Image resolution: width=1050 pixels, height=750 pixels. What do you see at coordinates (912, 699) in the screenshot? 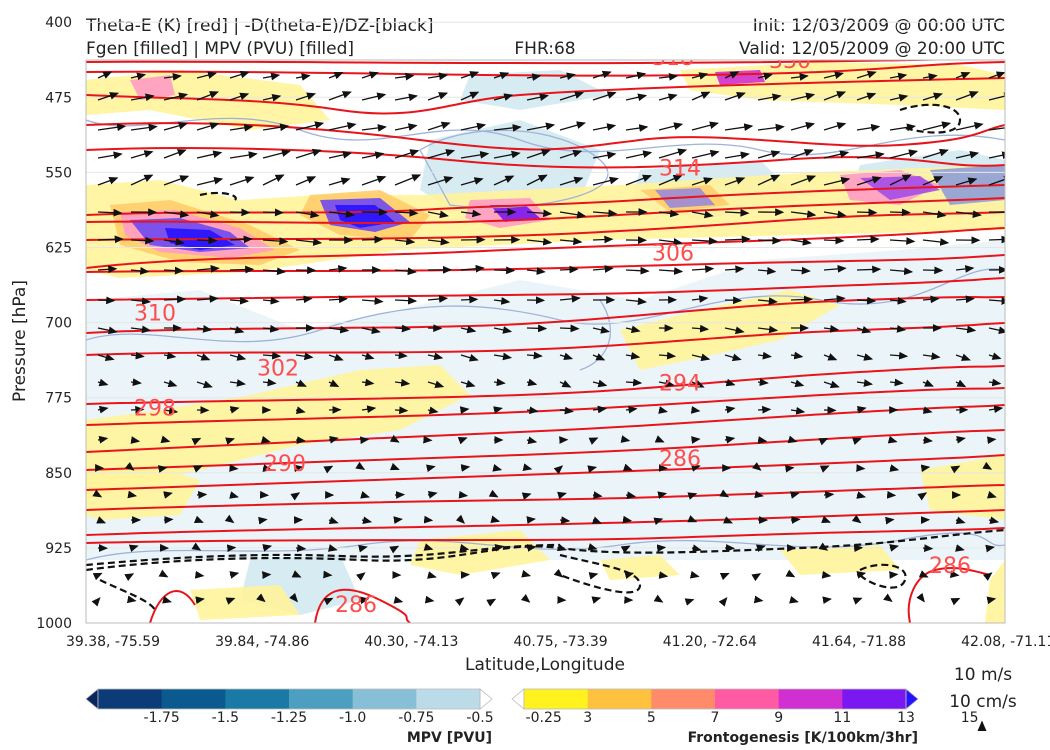
I see `colorbar-extend-high` at bounding box center [912, 699].